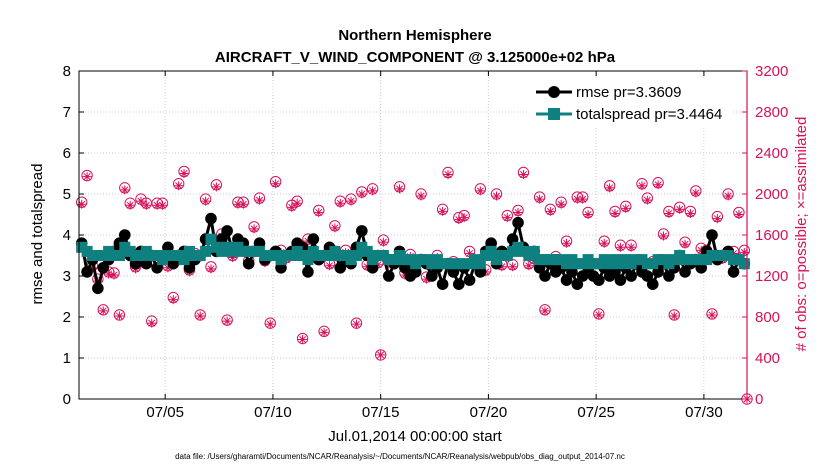 The height and width of the screenshot is (470, 830). Describe the element at coordinates (704, 412) in the screenshot. I see `x-tick-label: 07/30` at that location.